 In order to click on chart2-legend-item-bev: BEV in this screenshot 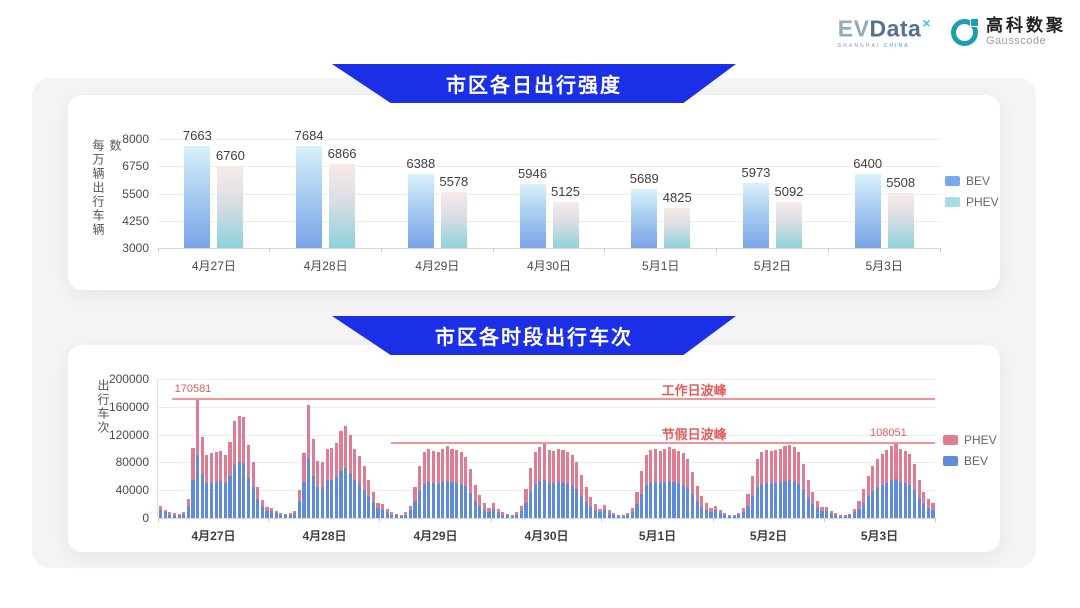, I will do `click(970, 461)`.